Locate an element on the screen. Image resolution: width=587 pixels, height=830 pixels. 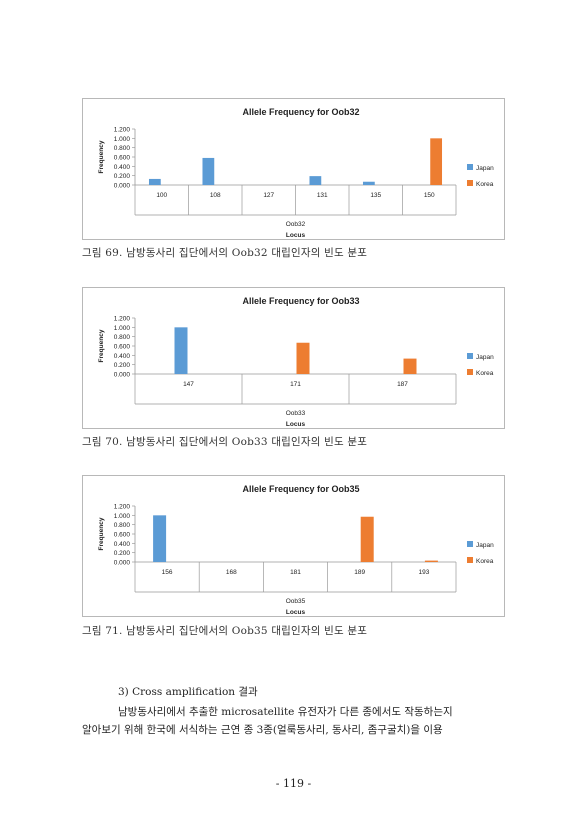
section-heading: 3) Cross amplification 결과 is located at coordinates (188, 692).